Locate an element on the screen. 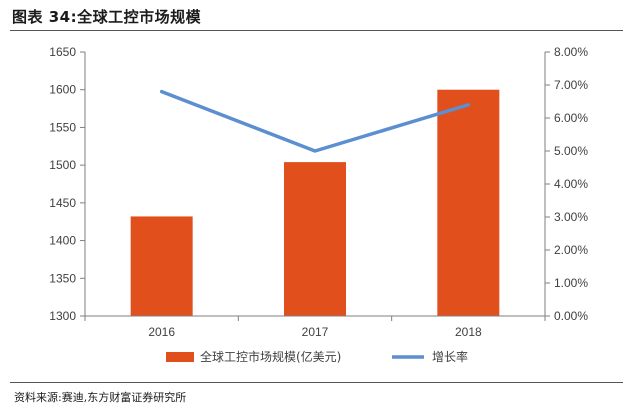 The height and width of the screenshot is (415, 635). y-right-tick-label: 0.00% is located at coordinates (571, 316).